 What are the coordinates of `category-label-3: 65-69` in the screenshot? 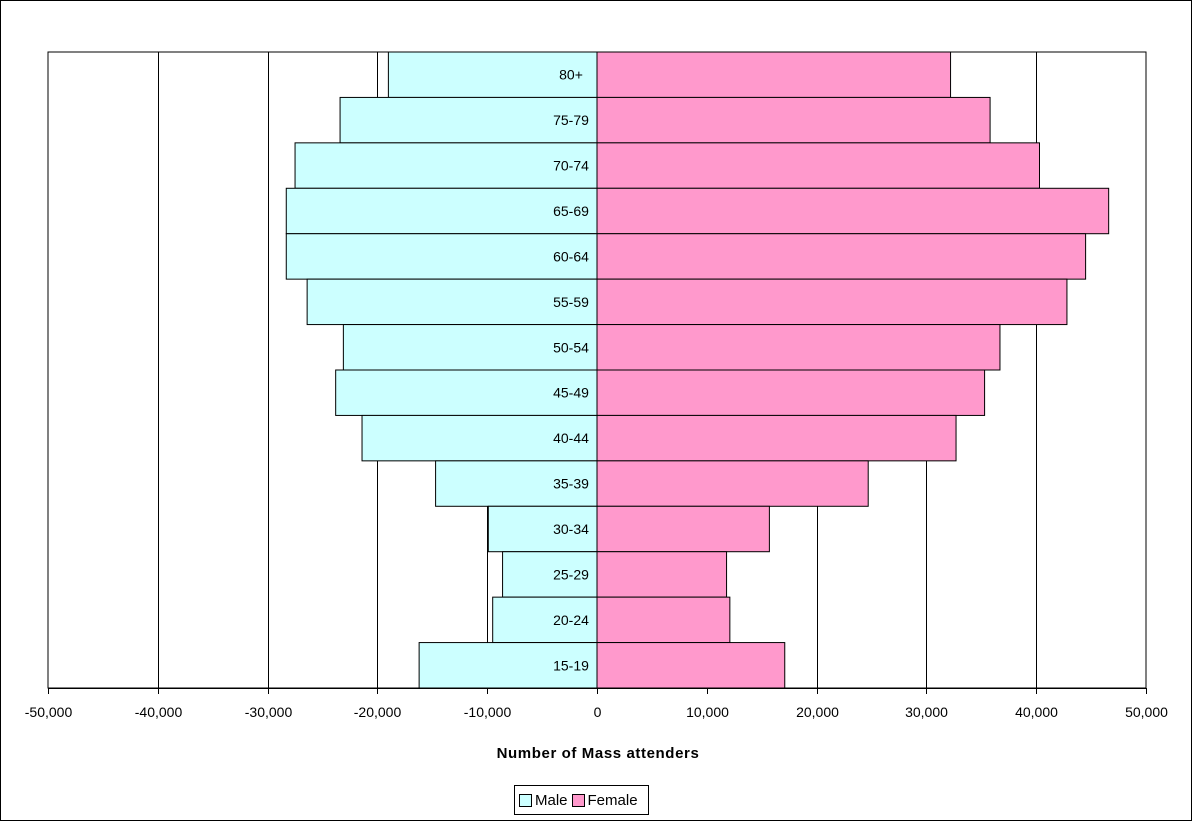 It's located at (571, 211).